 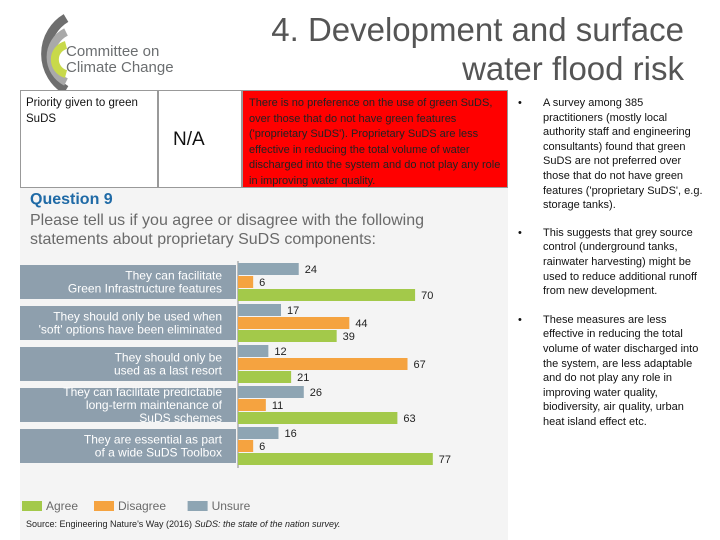 What do you see at coordinates (130, 330) in the screenshot?
I see `category-label: 'soft' options have been eliminated` at bounding box center [130, 330].